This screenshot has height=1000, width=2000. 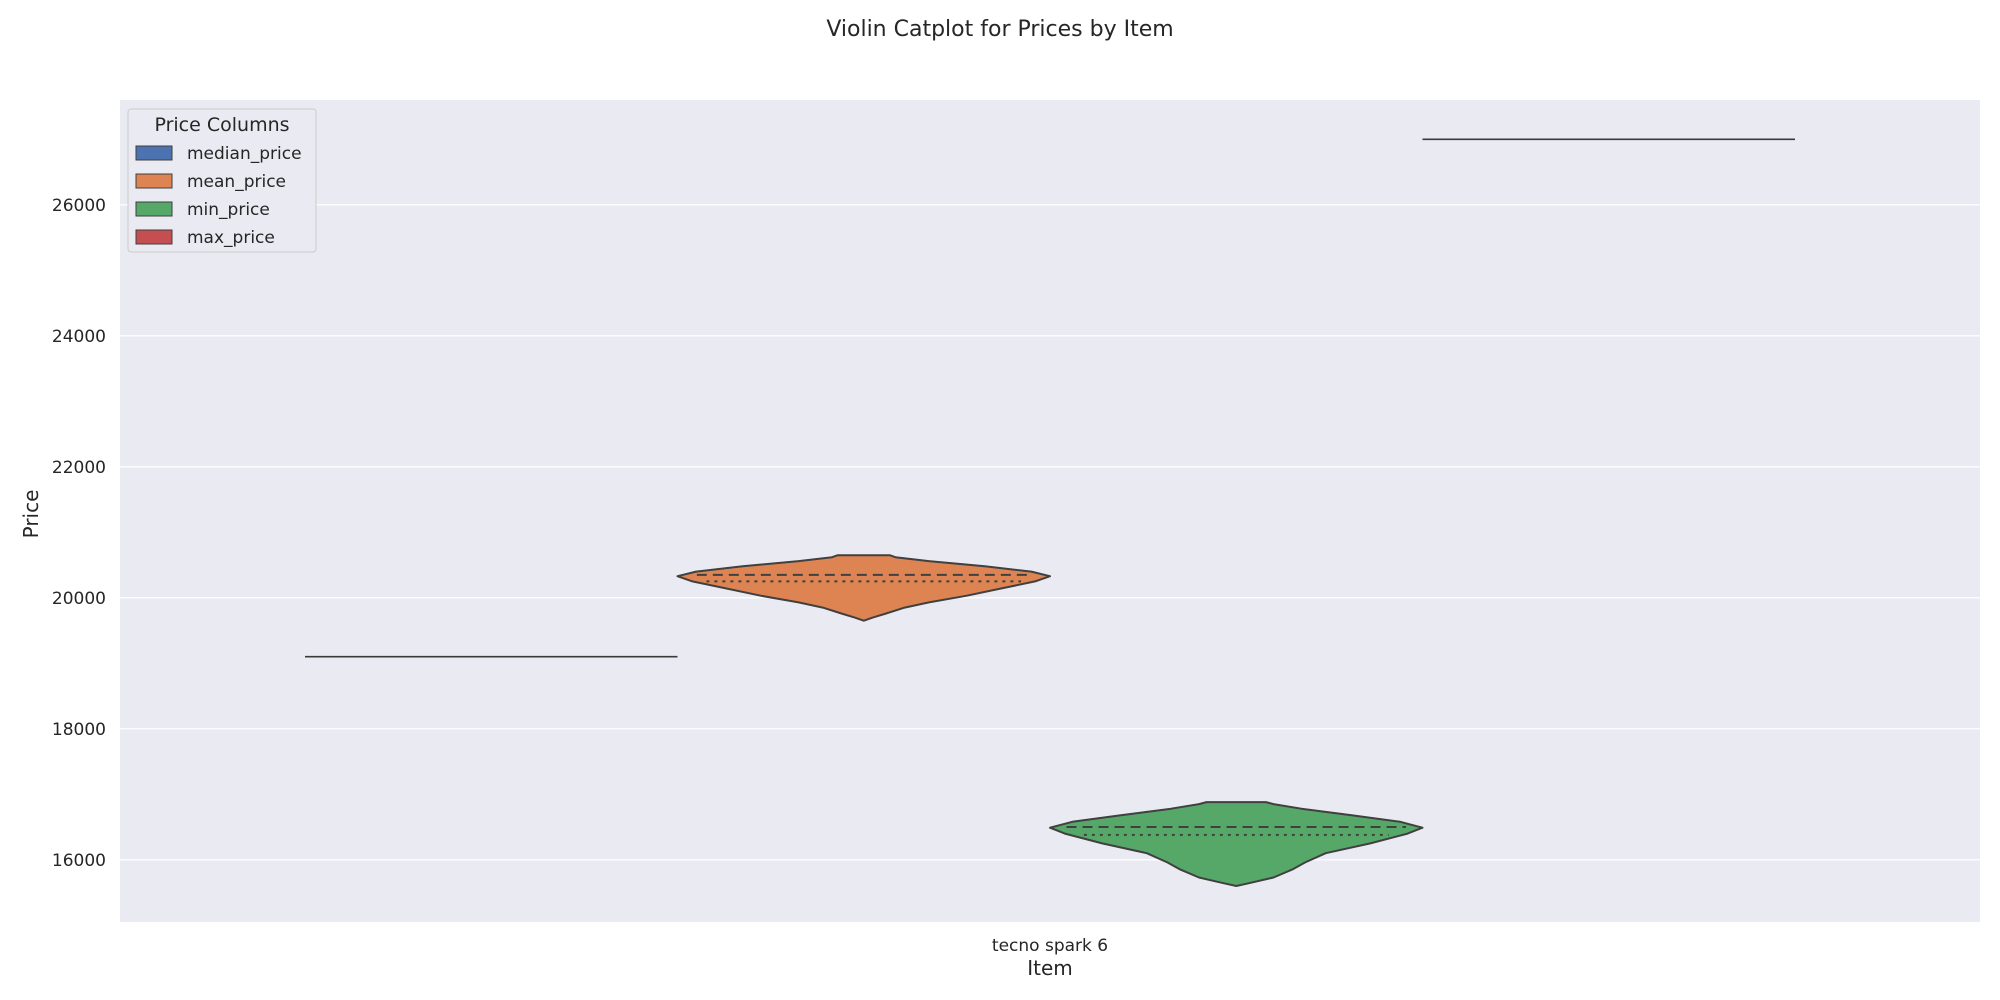 I want to click on legend-label-max_price: max_price, so click(x=231, y=238).